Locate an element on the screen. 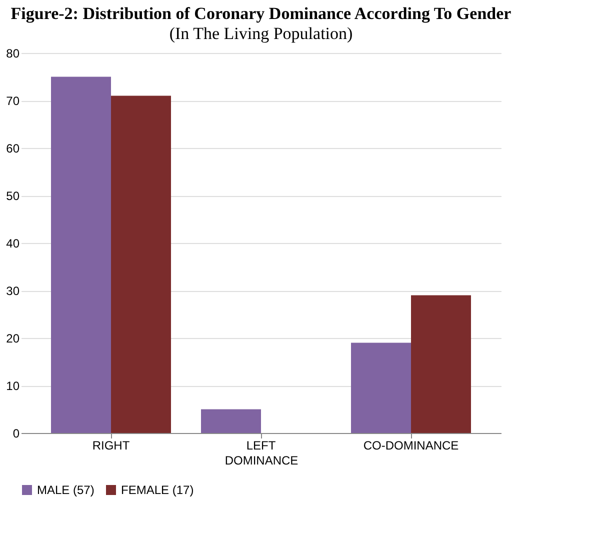 Image resolution: width=602 pixels, height=550 pixels. y-tick-label: 30 is located at coordinates (13, 291).